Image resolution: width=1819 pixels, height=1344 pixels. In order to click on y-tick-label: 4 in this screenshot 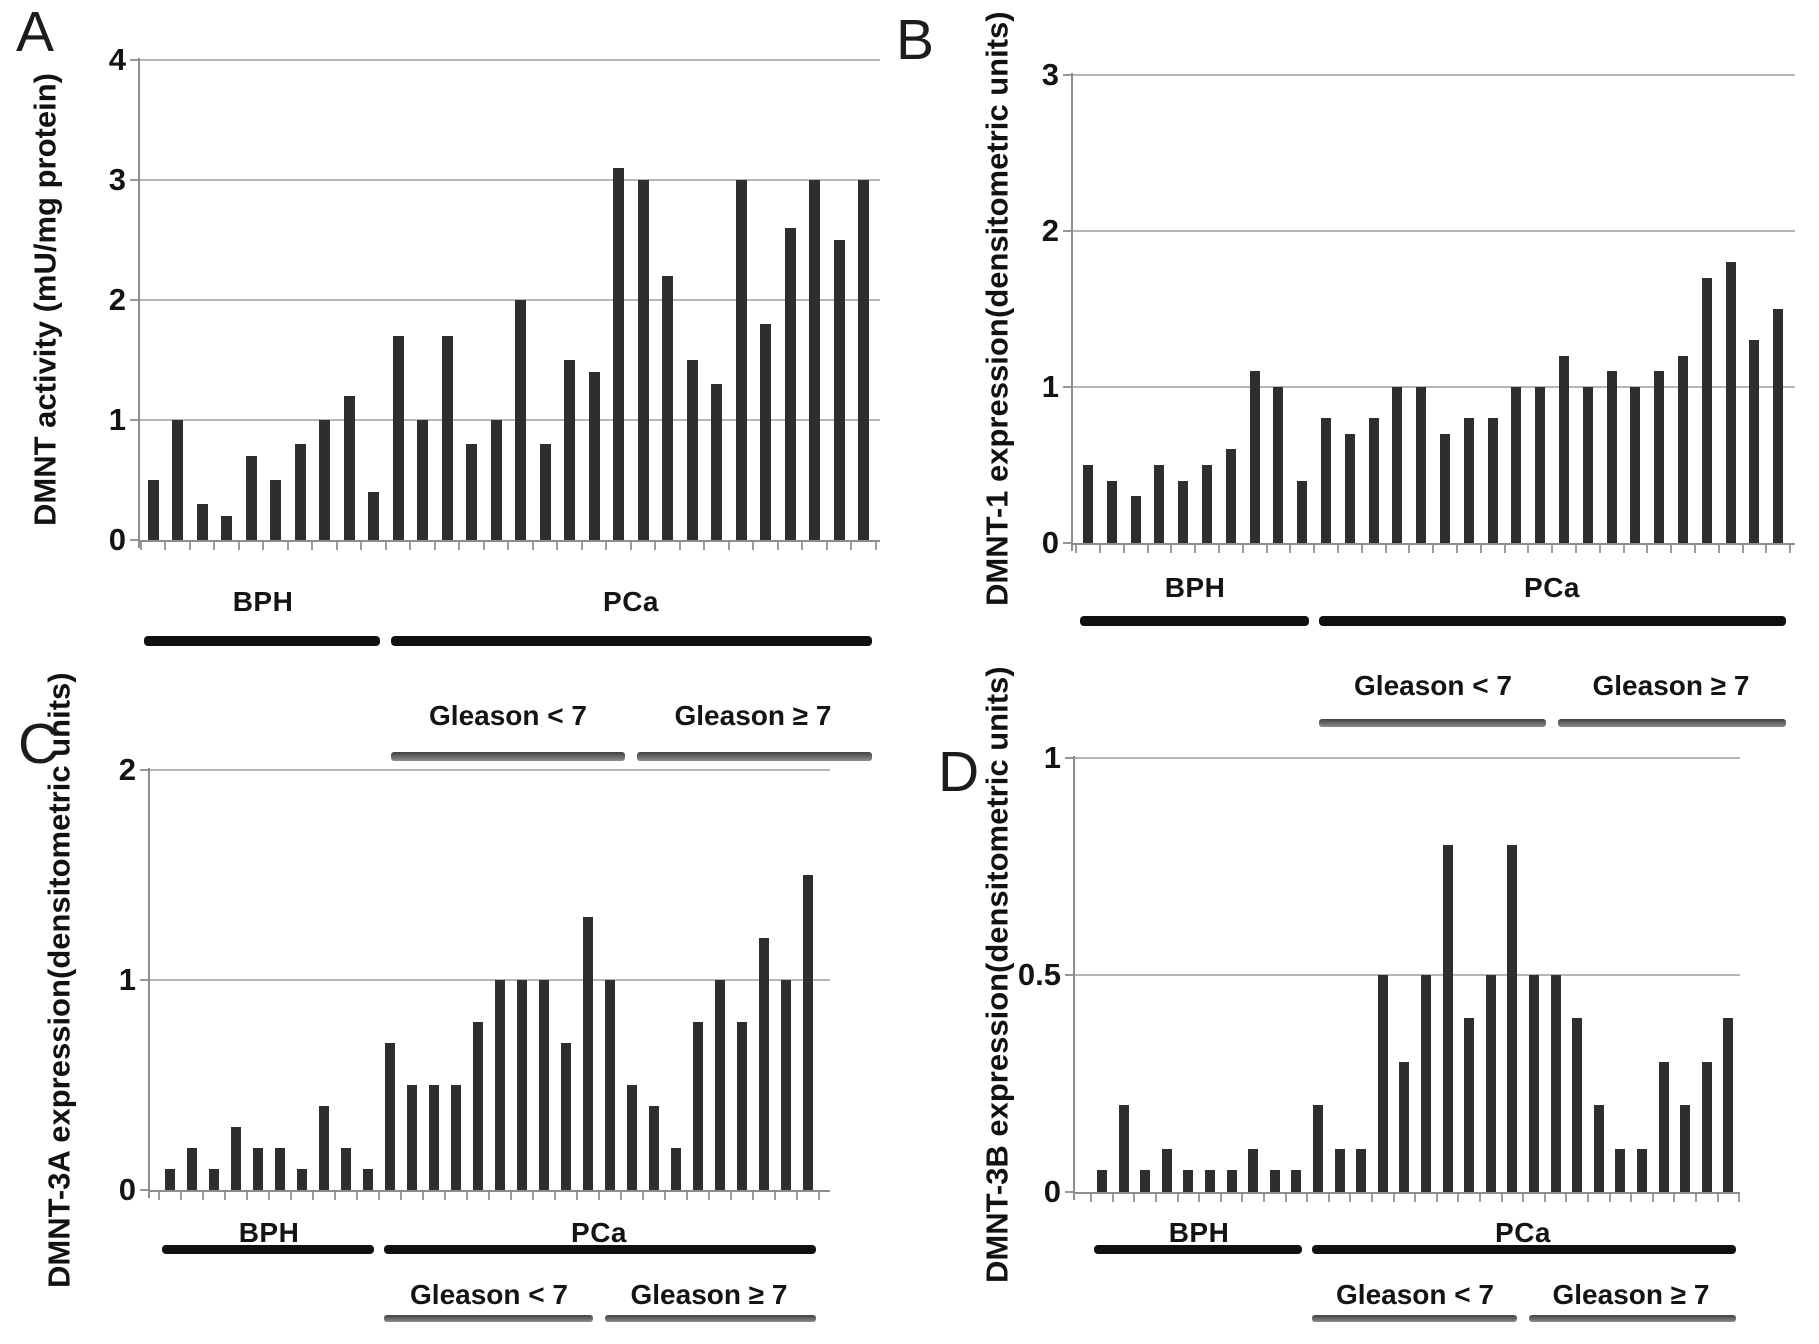, I will do `click(117, 59)`.